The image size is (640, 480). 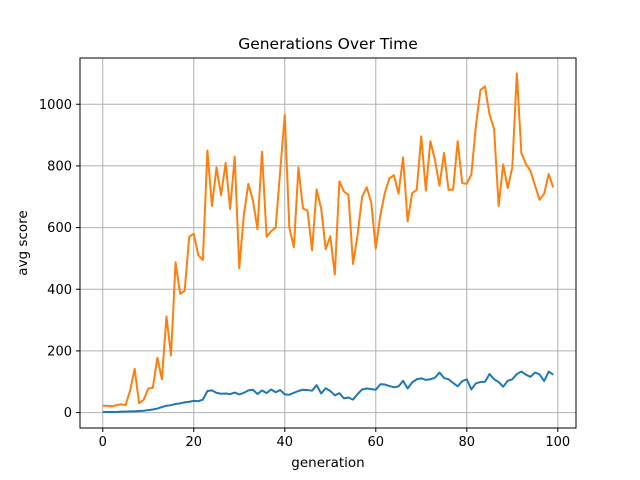 What do you see at coordinates (59, 228) in the screenshot?
I see `y-tick-label: 600` at bounding box center [59, 228].